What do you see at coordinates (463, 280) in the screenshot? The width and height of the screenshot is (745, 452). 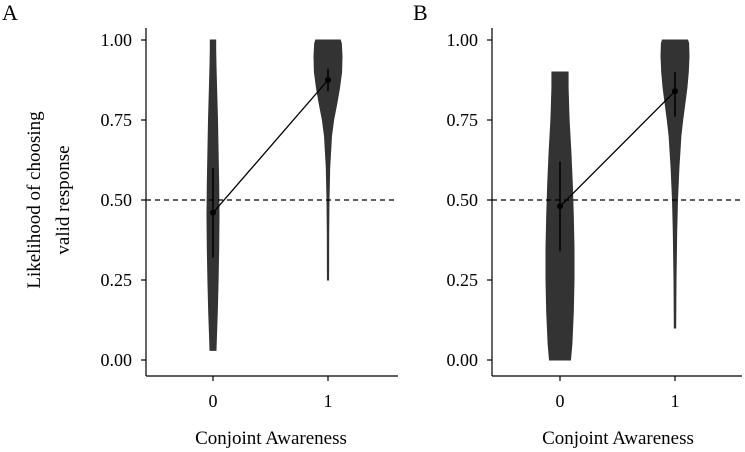 I see `panel-b-y-tick-label: 0.25` at bounding box center [463, 280].